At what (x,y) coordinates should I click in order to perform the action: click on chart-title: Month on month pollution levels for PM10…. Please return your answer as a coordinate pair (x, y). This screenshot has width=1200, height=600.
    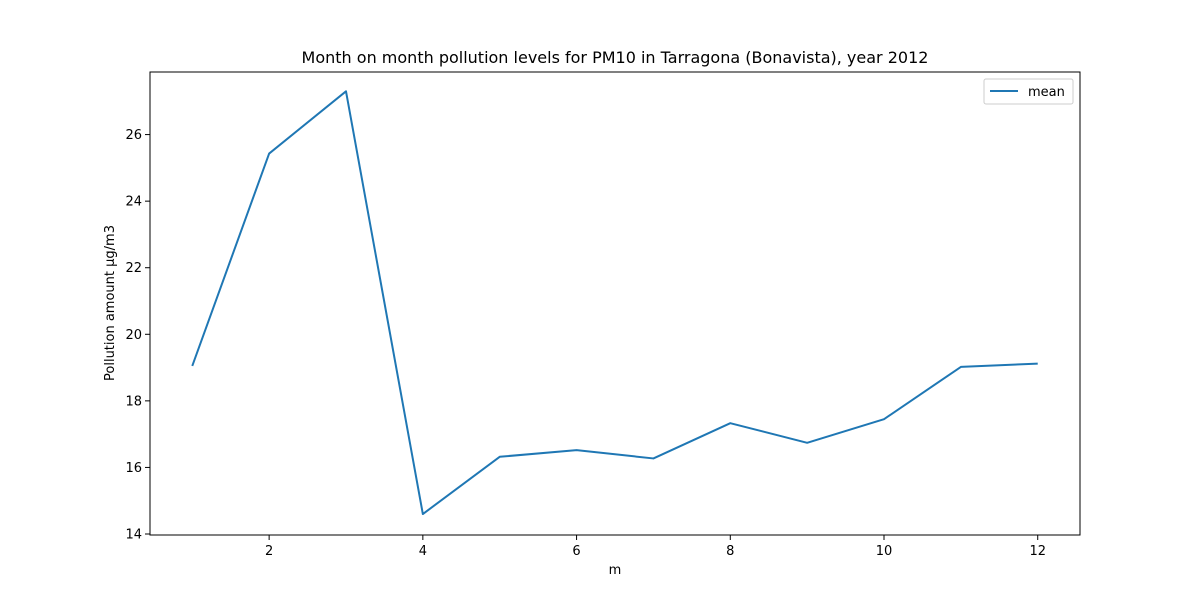
    Looking at the image, I should click on (615, 57).